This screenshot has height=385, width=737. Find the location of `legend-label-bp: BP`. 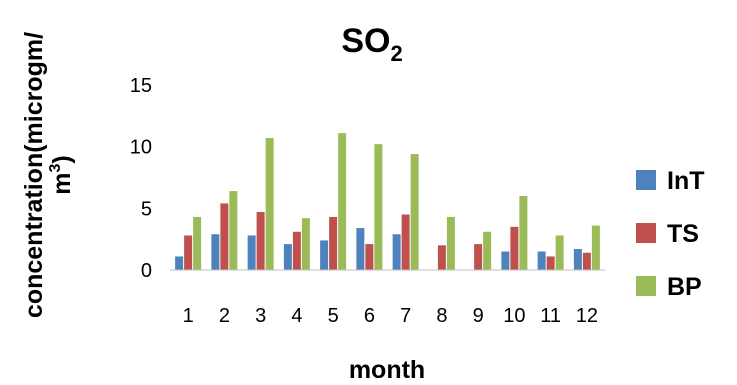

legend-label-bp: BP is located at coordinates (684, 287).